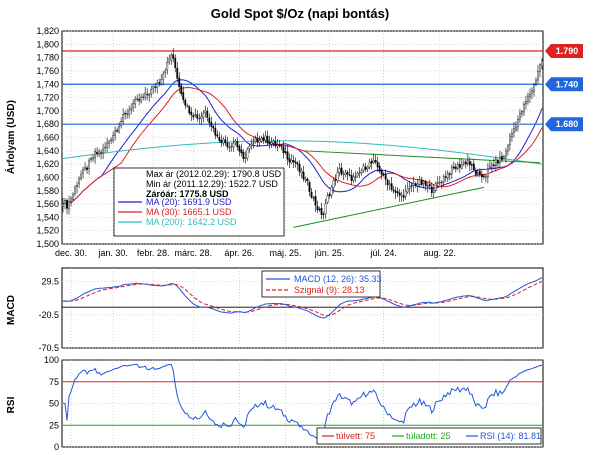 This screenshot has width=600, height=455. What do you see at coordinates (187, 194) in the screenshot?
I see `info-line: Záróár: 1775.8 USD` at bounding box center [187, 194].